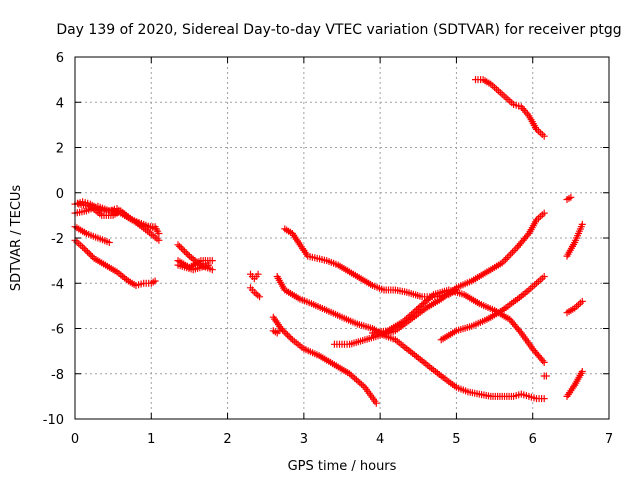  I want to click on series-arc-e3, so click(492, 308).